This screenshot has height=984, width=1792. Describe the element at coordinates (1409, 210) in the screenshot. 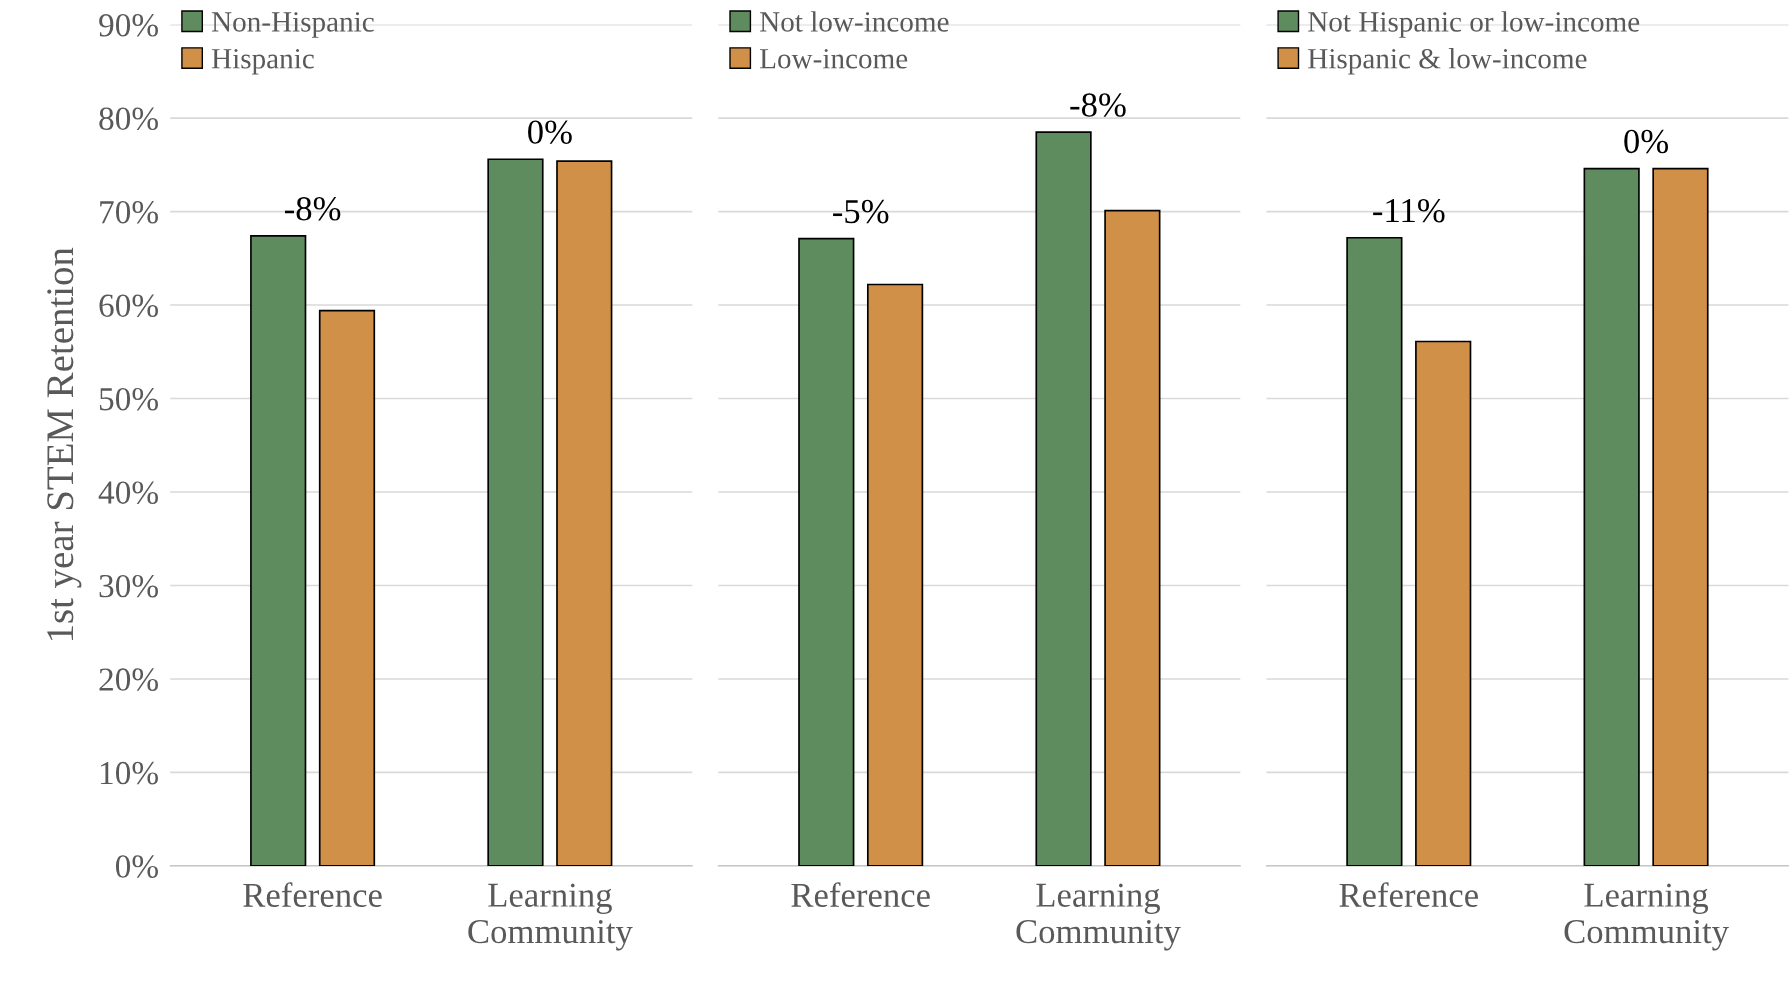

I see `annotation: -11%` at that location.